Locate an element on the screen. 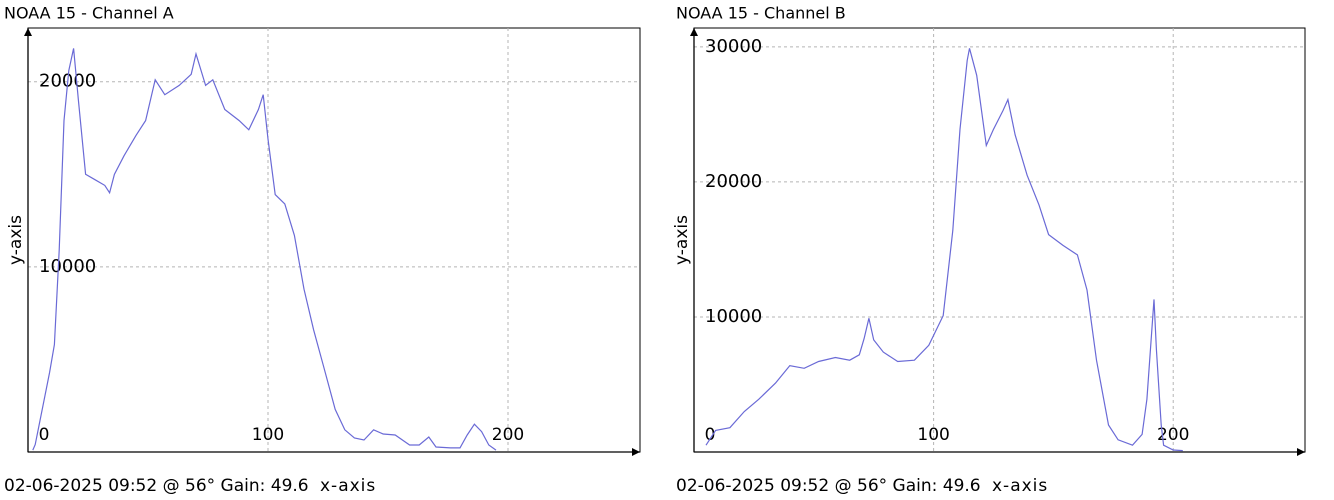 The width and height of the screenshot is (1334, 500). y-tick-label: 30000 is located at coordinates (733, 46).